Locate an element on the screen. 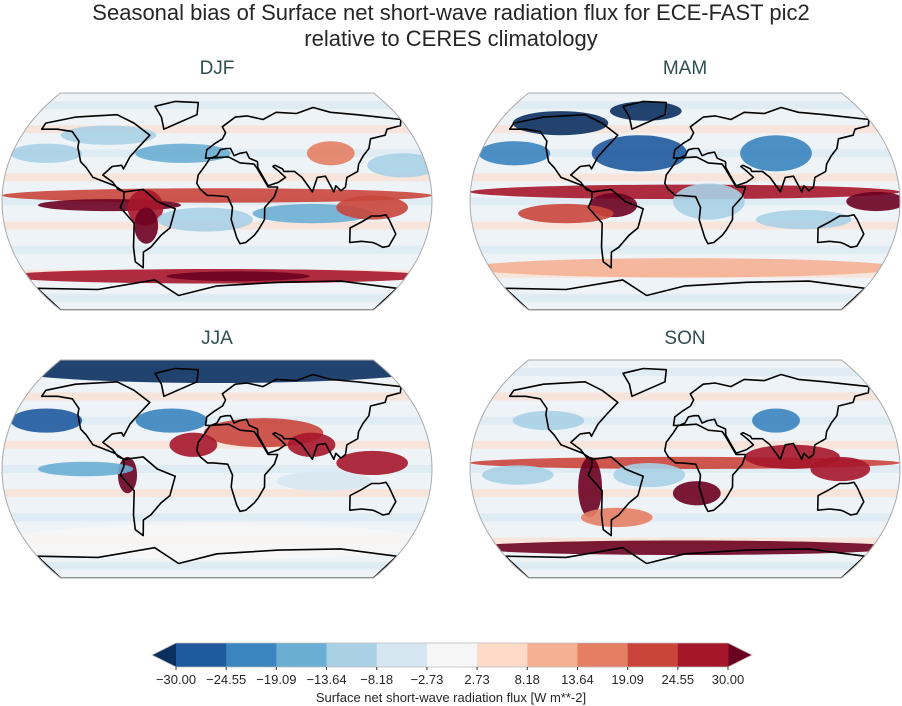 This screenshot has width=902, height=706. map-panel-mam is located at coordinates (685, 201).